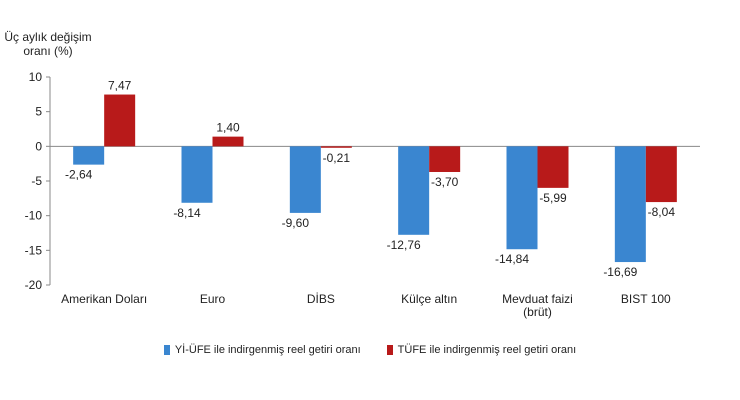  What do you see at coordinates (228, 128) in the screenshot?
I see `data-label-s1-c1: 1,40` at bounding box center [228, 128].